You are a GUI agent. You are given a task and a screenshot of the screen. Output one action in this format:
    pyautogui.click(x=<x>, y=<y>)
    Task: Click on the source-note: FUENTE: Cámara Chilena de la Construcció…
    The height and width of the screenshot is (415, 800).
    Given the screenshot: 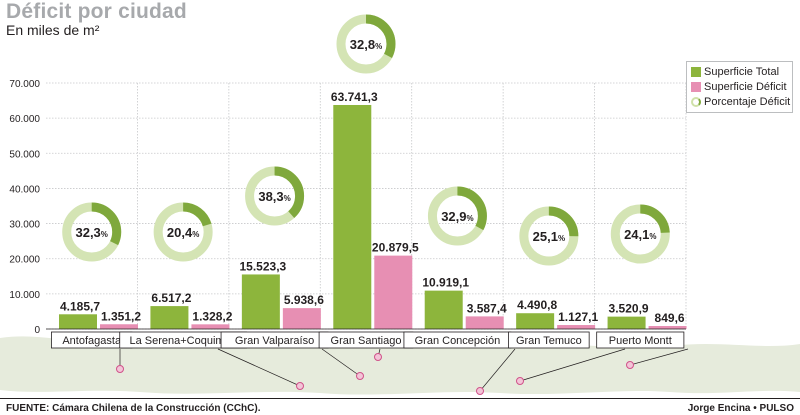 What is the action you would take?
    pyautogui.click(x=133, y=408)
    